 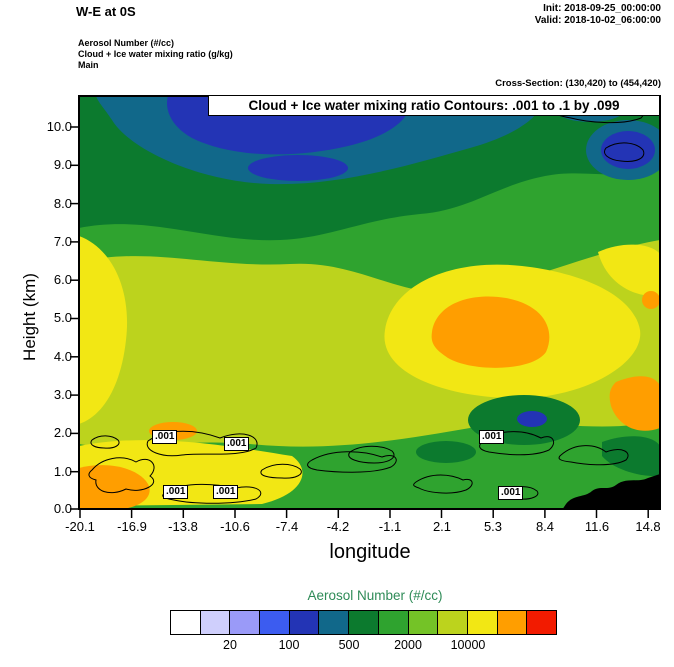 What do you see at coordinates (62, 471) in the screenshot?
I see `y-tick-label: 1.0` at bounding box center [62, 471].